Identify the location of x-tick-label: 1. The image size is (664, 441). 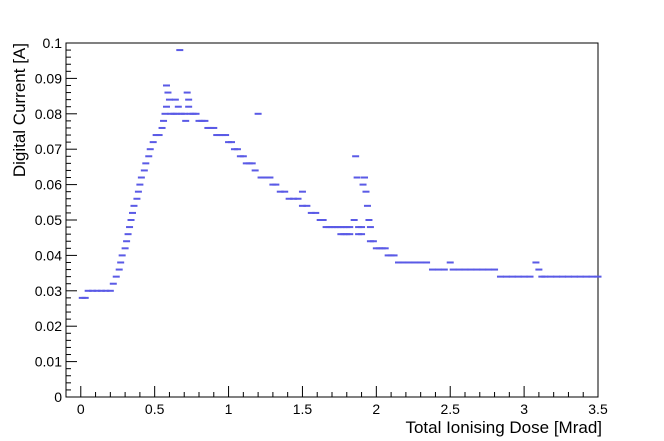
(229, 409).